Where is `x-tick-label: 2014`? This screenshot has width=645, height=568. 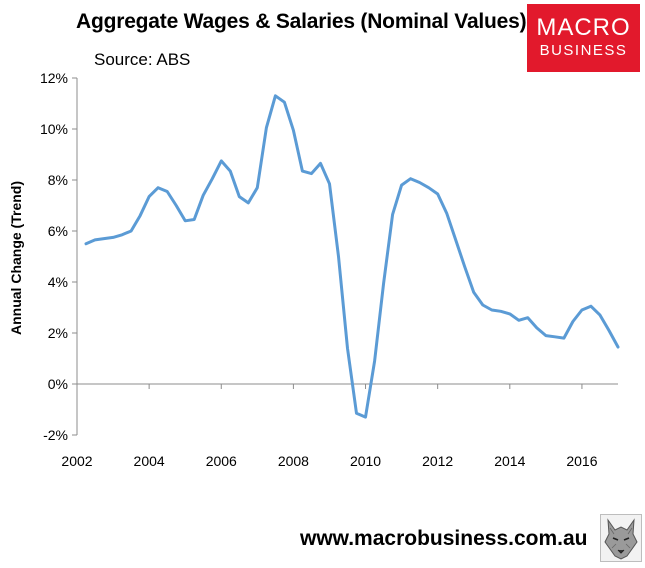
x-tick-label: 2014 is located at coordinates (509, 461).